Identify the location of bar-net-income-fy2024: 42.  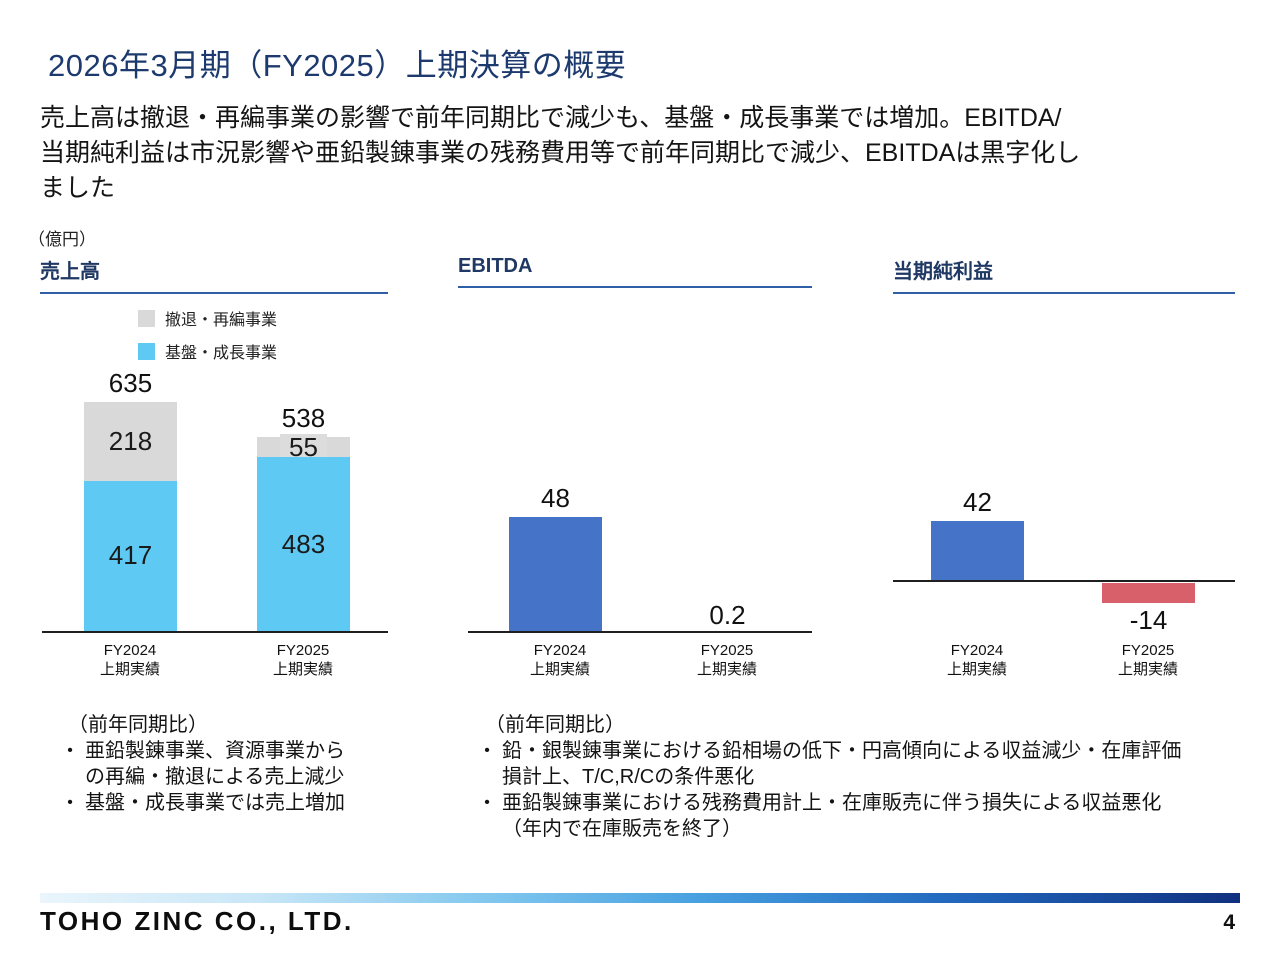
(977, 534).